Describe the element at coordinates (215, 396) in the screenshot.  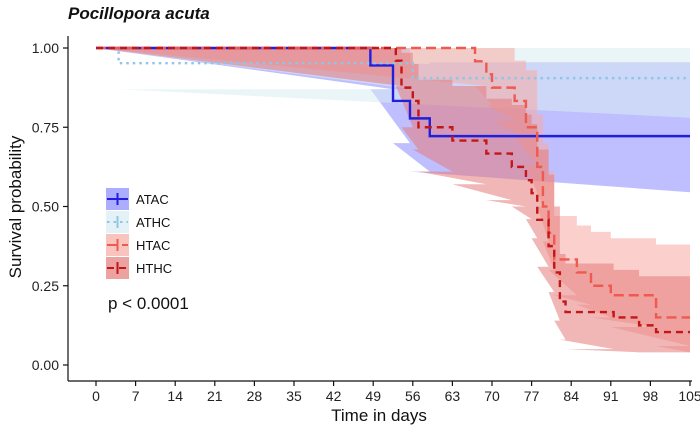
I see `x-tick-label: 21` at that location.